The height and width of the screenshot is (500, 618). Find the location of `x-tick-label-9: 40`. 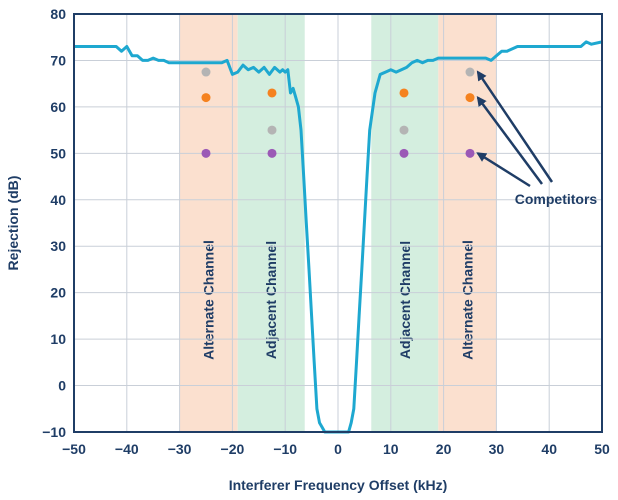

x-tick-label-9: 40 is located at coordinates (549, 449).